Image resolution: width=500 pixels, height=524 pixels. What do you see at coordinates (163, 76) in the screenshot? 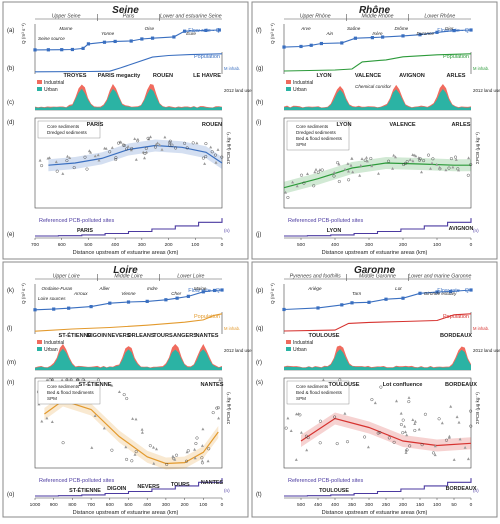
I see `city-label: ROUEN` at bounding box center [163, 76].